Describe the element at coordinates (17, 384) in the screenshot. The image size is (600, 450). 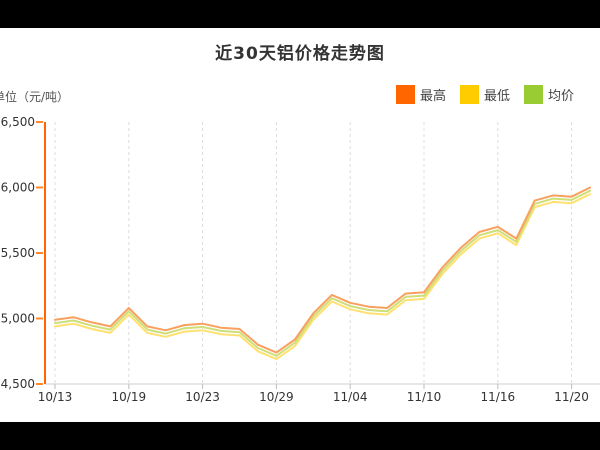
I see `y-tick-label: 14,500` at that location.